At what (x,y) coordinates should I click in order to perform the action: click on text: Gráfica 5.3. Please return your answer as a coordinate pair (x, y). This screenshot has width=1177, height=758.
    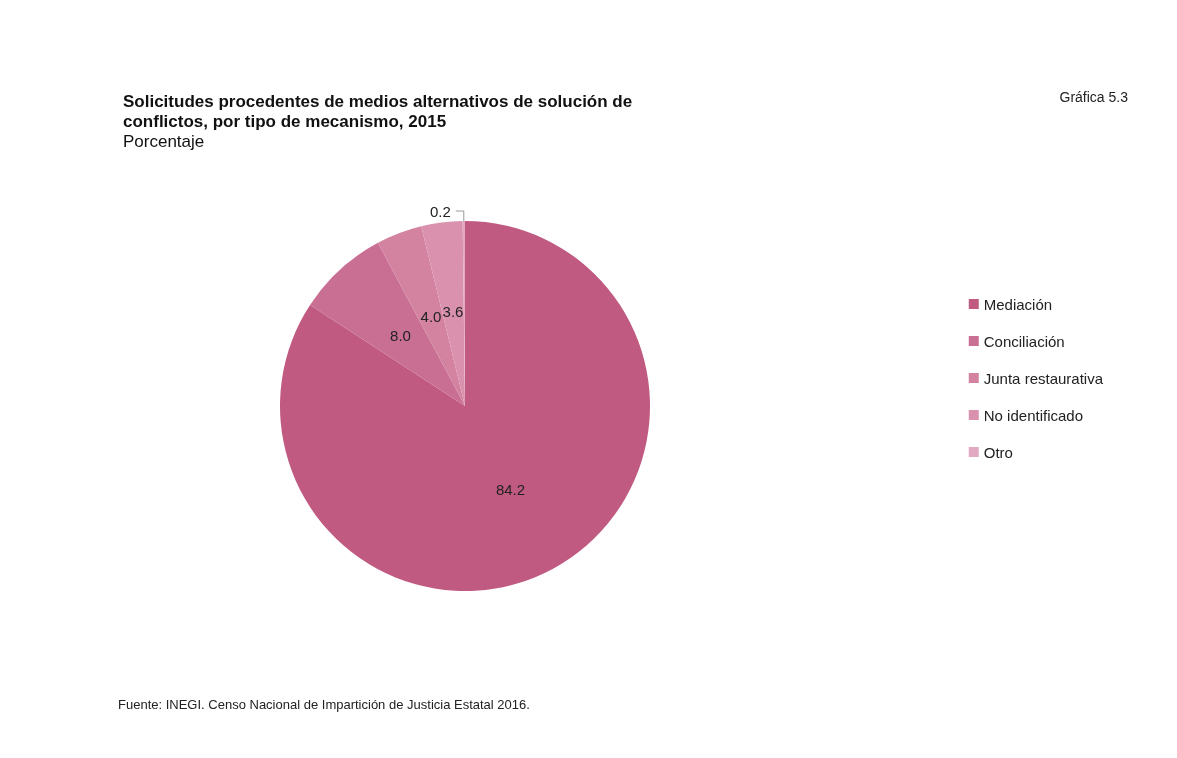
    Looking at the image, I should click on (1094, 97).